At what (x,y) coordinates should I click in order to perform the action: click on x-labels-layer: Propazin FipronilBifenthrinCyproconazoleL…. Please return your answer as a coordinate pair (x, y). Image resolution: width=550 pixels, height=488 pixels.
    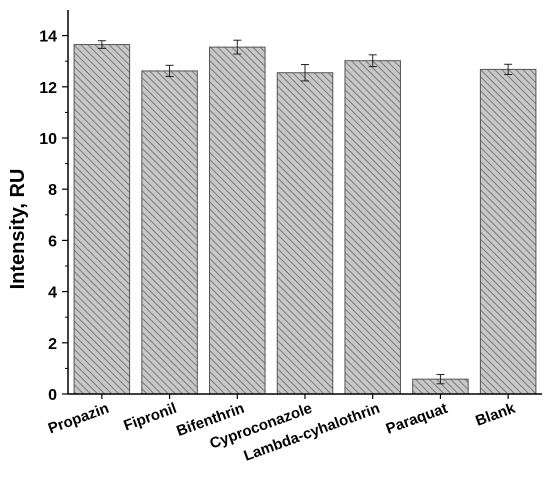
    Looking at the image, I should click on (282, 432).